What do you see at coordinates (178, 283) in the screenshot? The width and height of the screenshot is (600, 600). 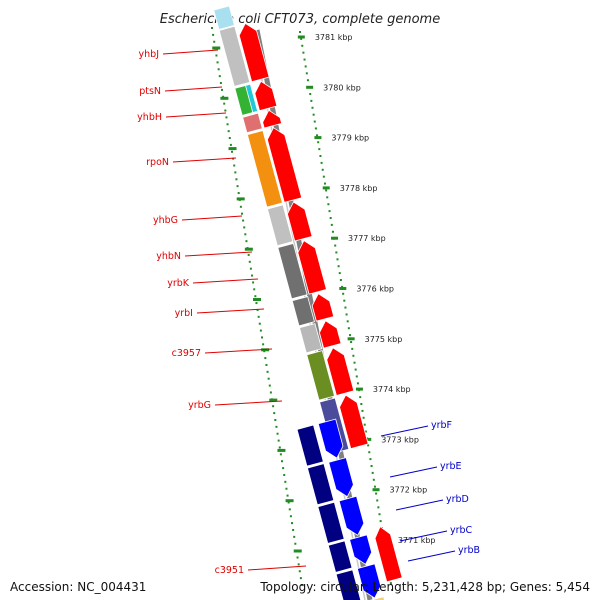 I see `gene-label: yrbK` at bounding box center [178, 283].